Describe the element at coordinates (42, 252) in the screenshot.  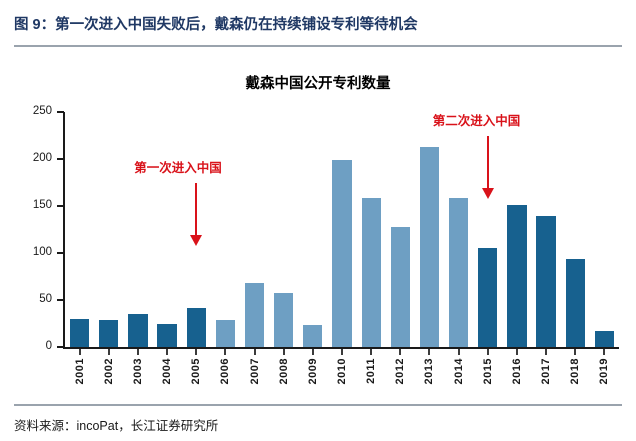
I see `y-tick-label: 100` at that location.